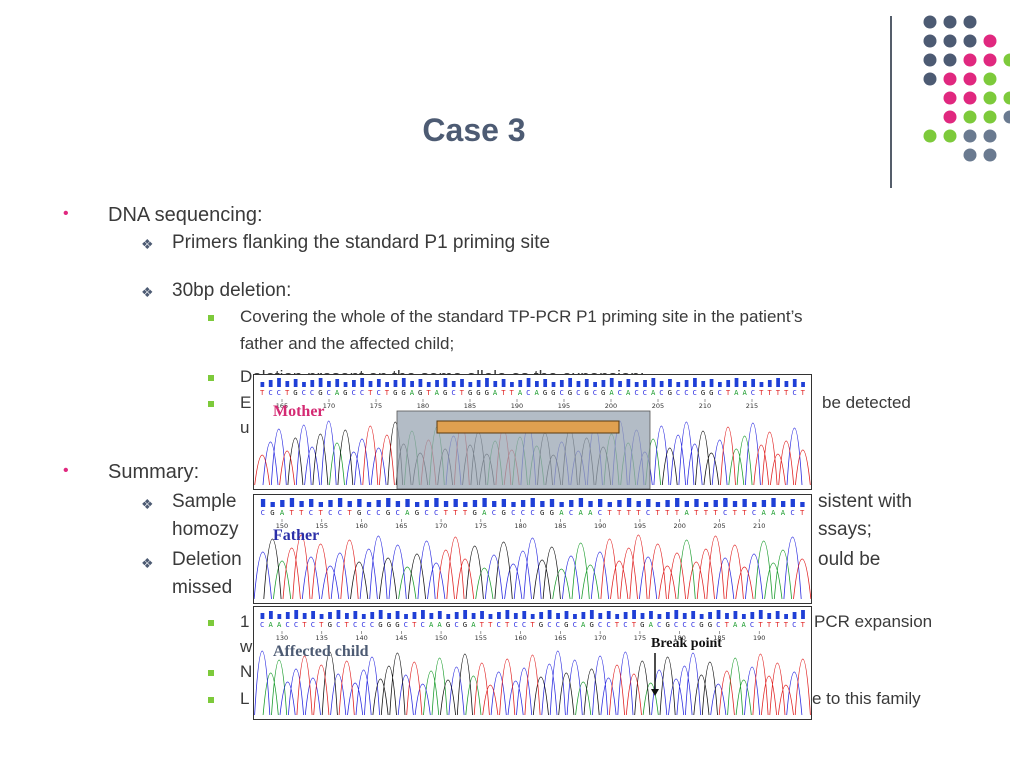 Image resolution: width=1024 pixels, height=768 pixels. I want to click on position-tick-label: 175, so click(640, 638).